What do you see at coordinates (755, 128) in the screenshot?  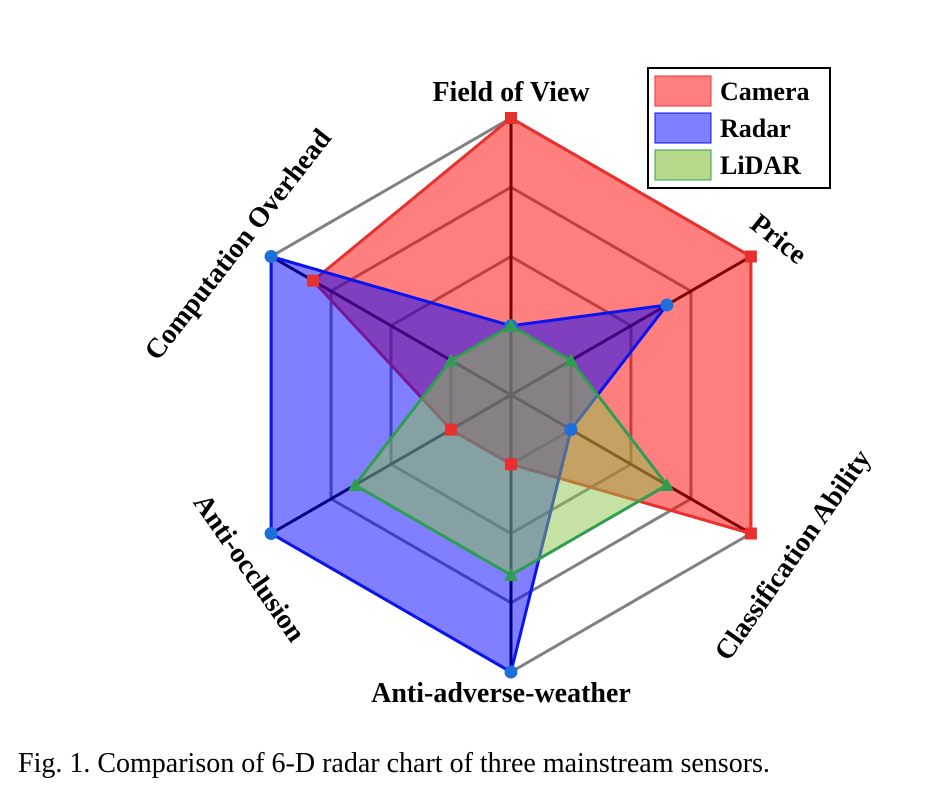 I see `legend-label-radar: Radar` at bounding box center [755, 128].